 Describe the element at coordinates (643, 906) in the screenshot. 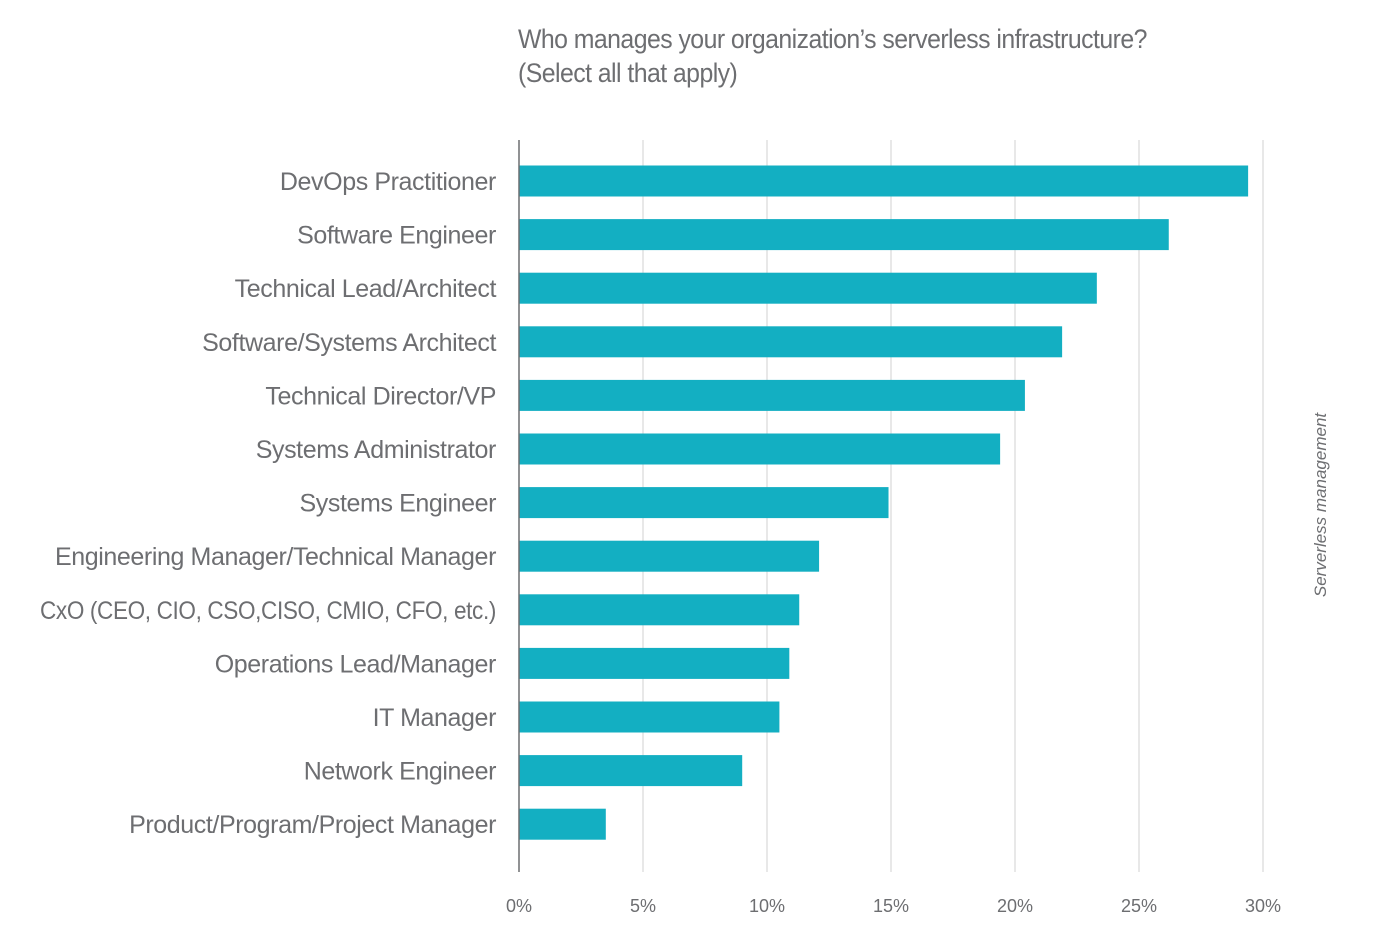

I see `x-tick-label: 5%` at that location.